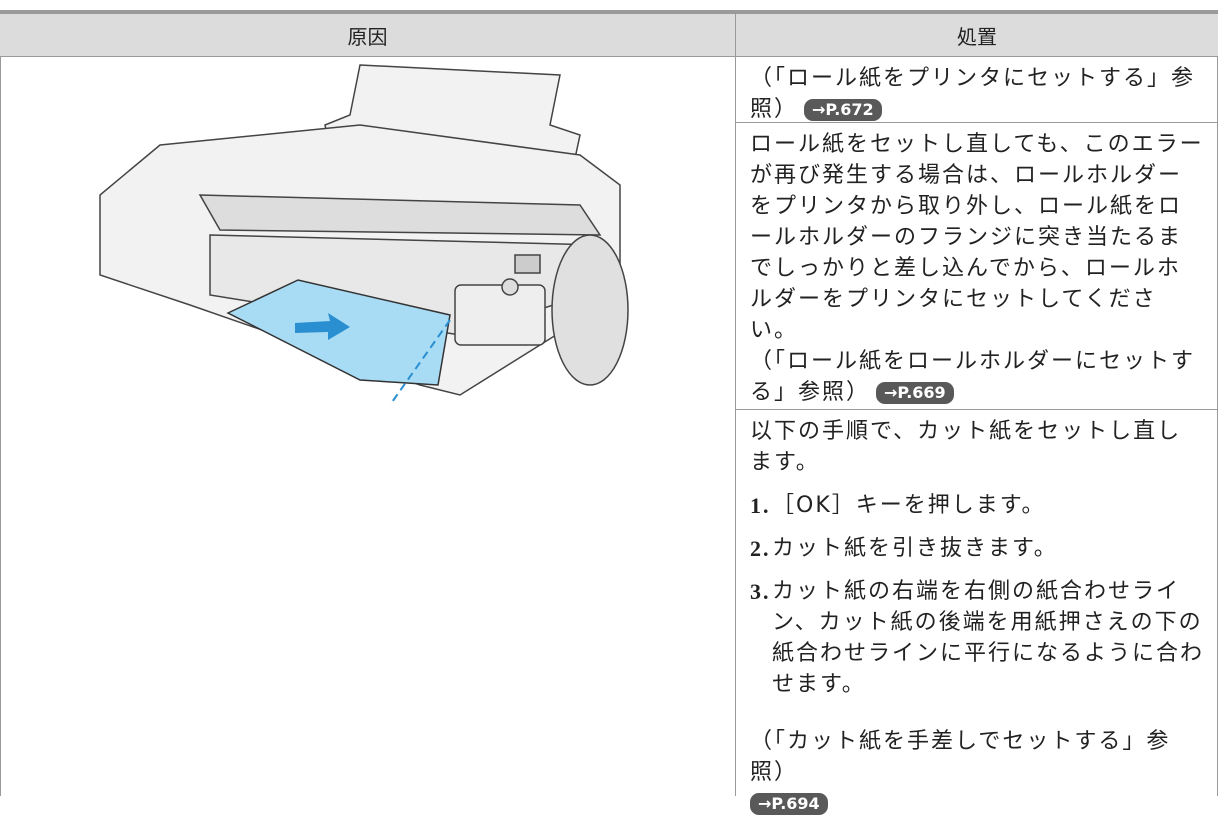 The width and height of the screenshot is (1218, 819). Describe the element at coordinates (976, 33) in the screenshot. I see `header-cell: 処置` at that location.